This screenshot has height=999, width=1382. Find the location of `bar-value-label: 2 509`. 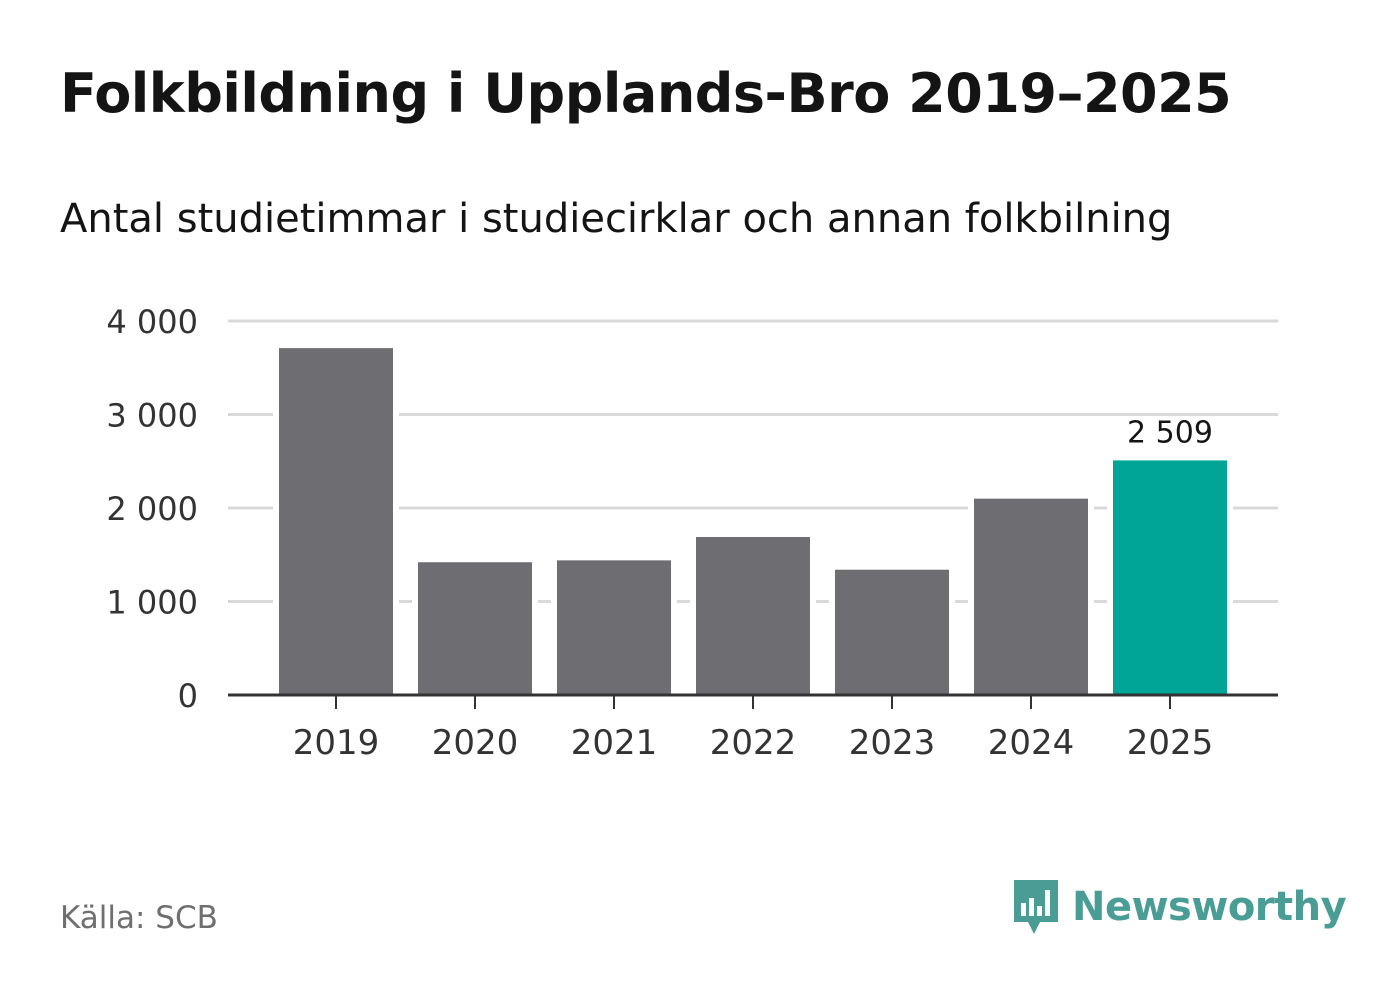

bar-value-label: 2 509 is located at coordinates (1170, 432).